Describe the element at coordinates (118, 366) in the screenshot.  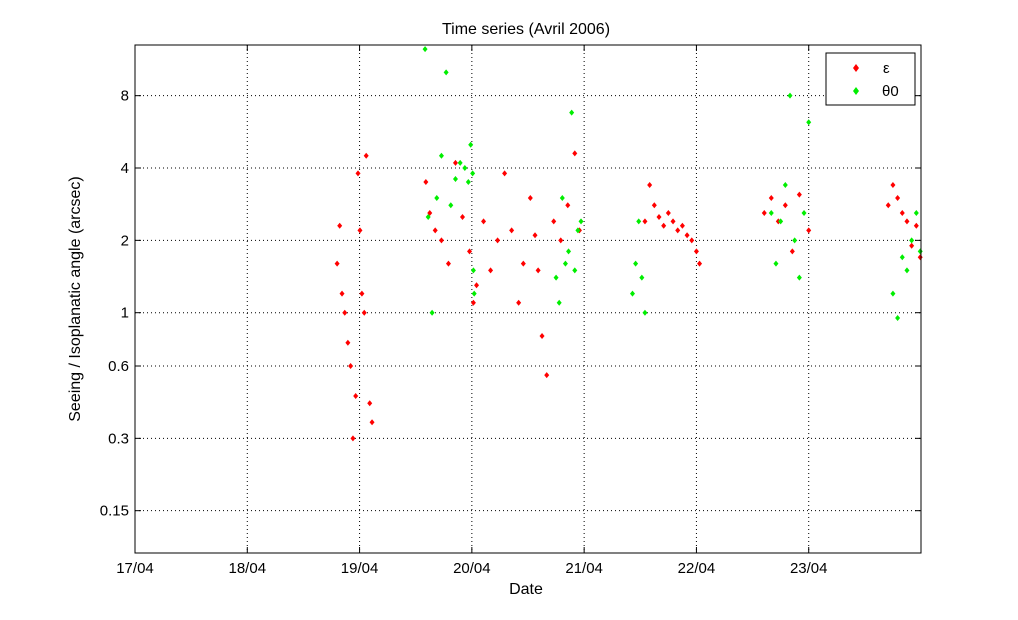
I see `y-tick-label: 0.6` at that location.